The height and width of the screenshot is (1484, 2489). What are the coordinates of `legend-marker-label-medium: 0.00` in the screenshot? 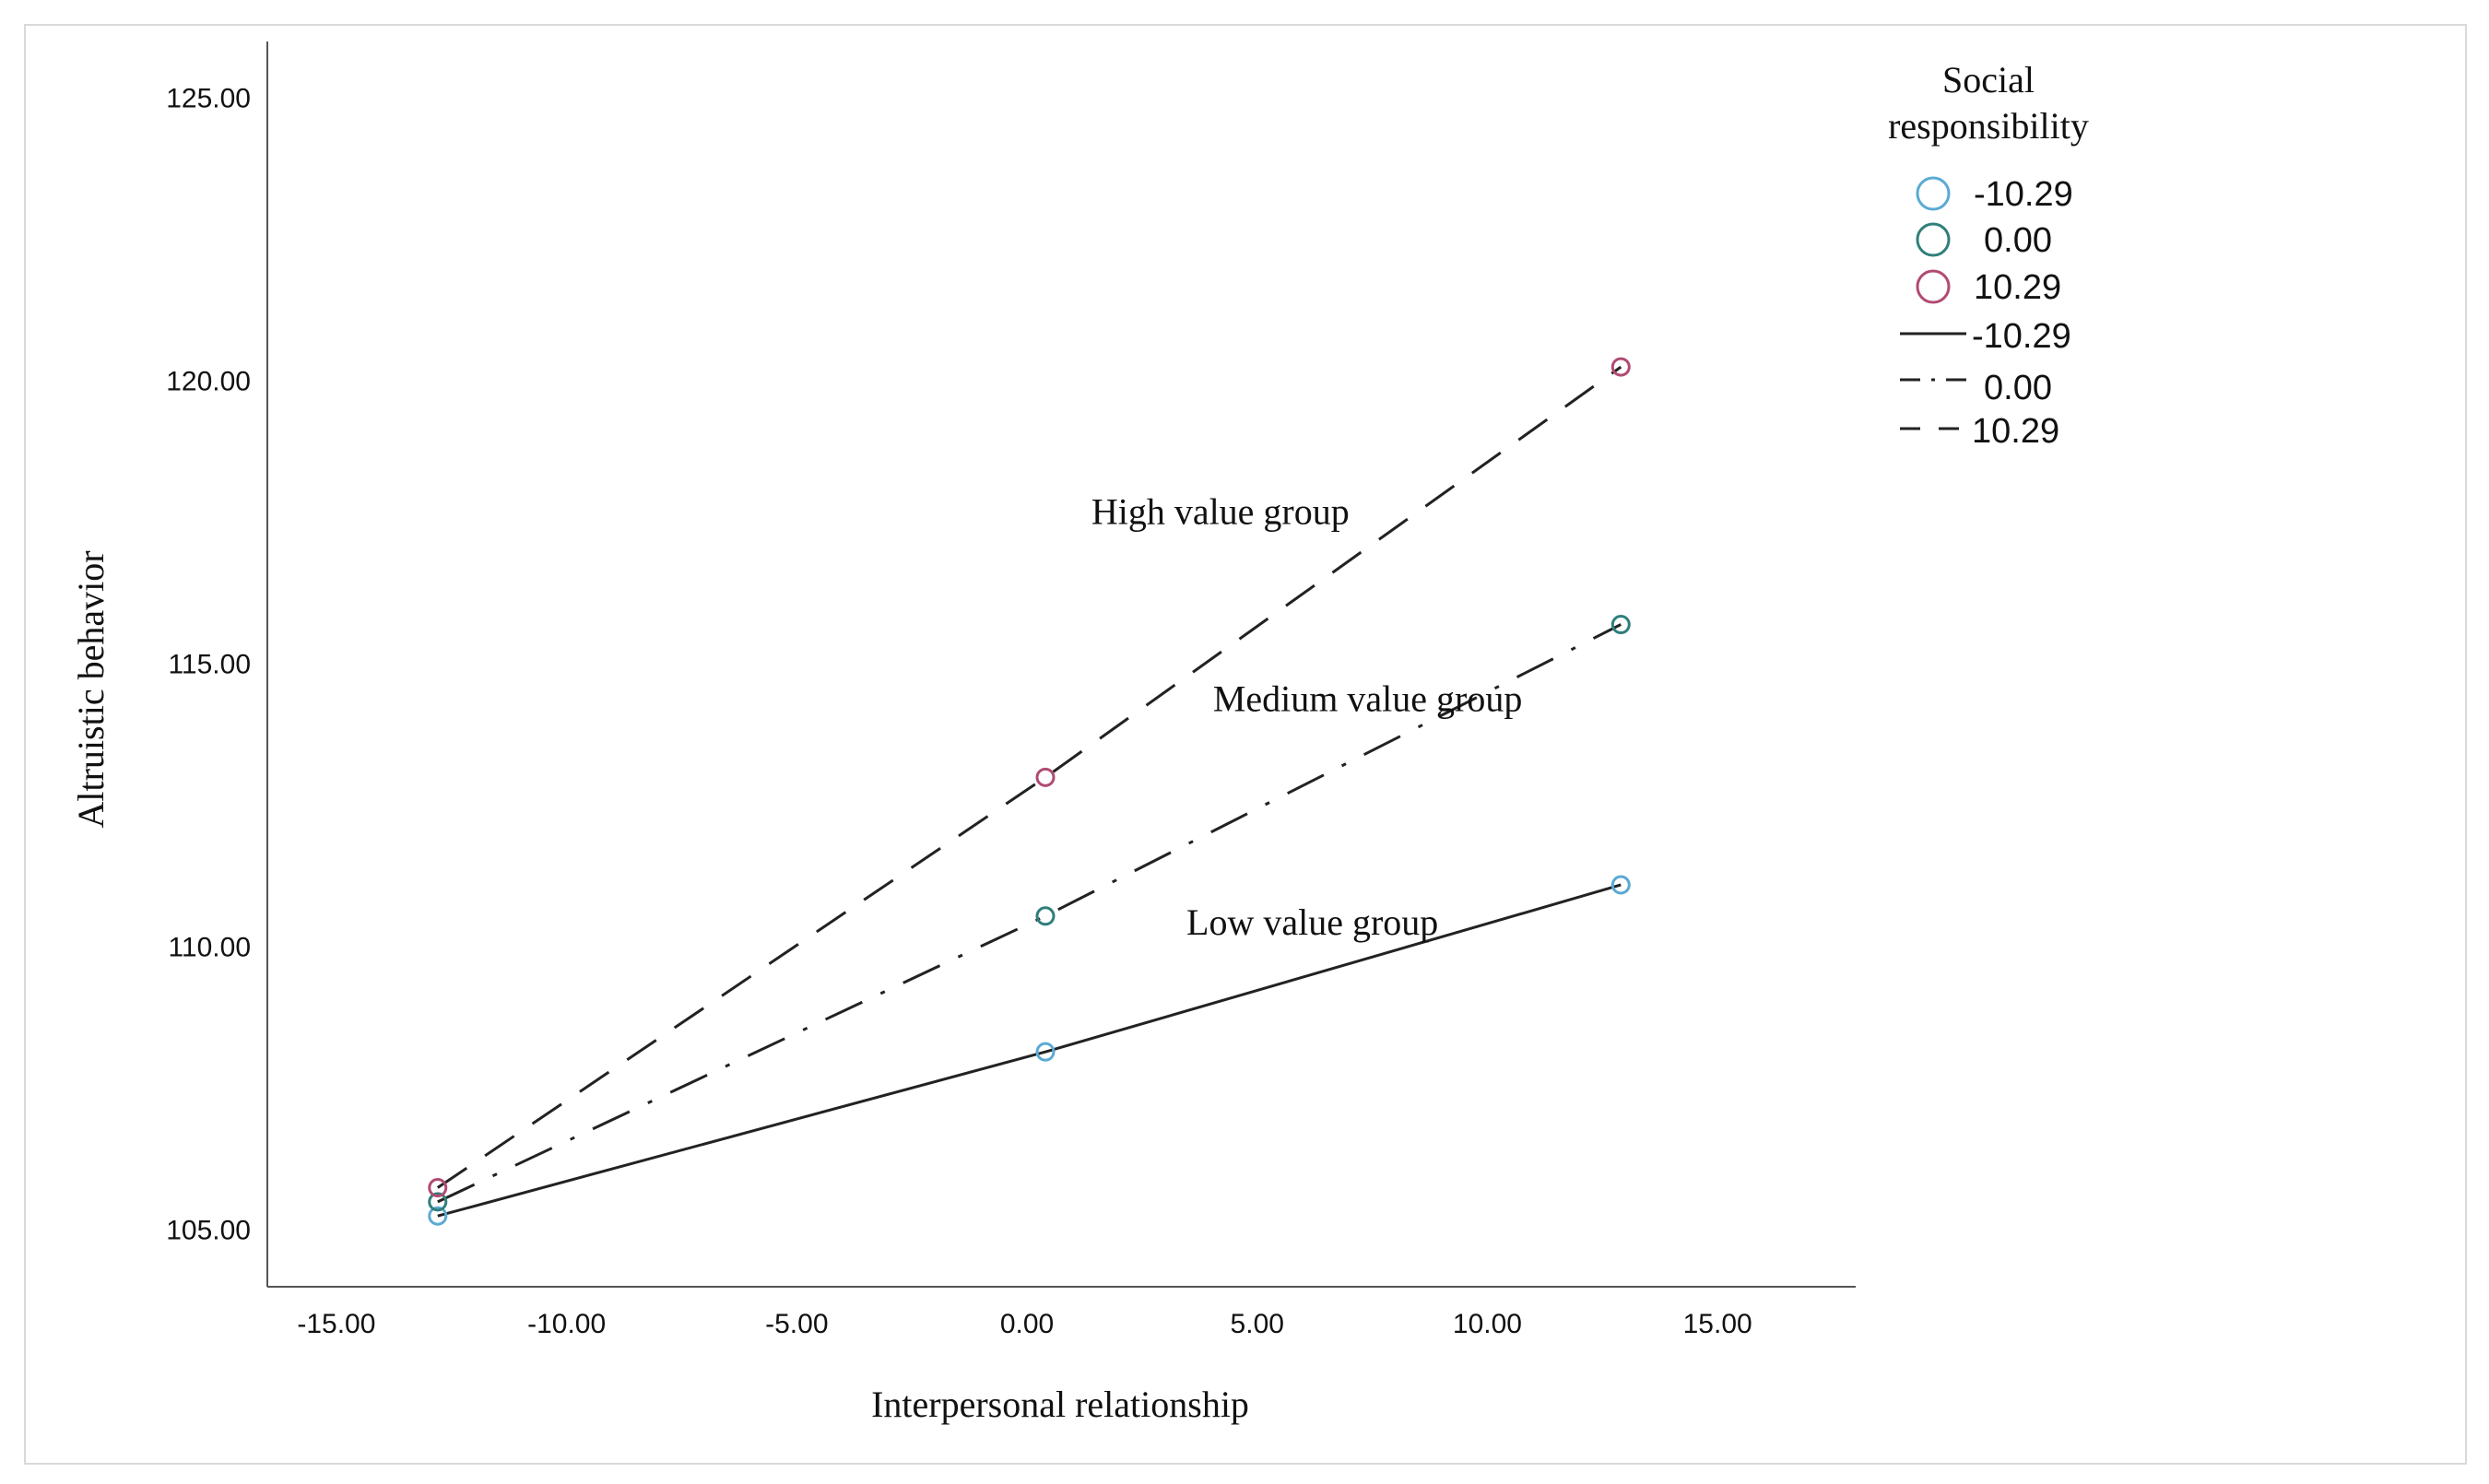 It's located at (2018, 240).